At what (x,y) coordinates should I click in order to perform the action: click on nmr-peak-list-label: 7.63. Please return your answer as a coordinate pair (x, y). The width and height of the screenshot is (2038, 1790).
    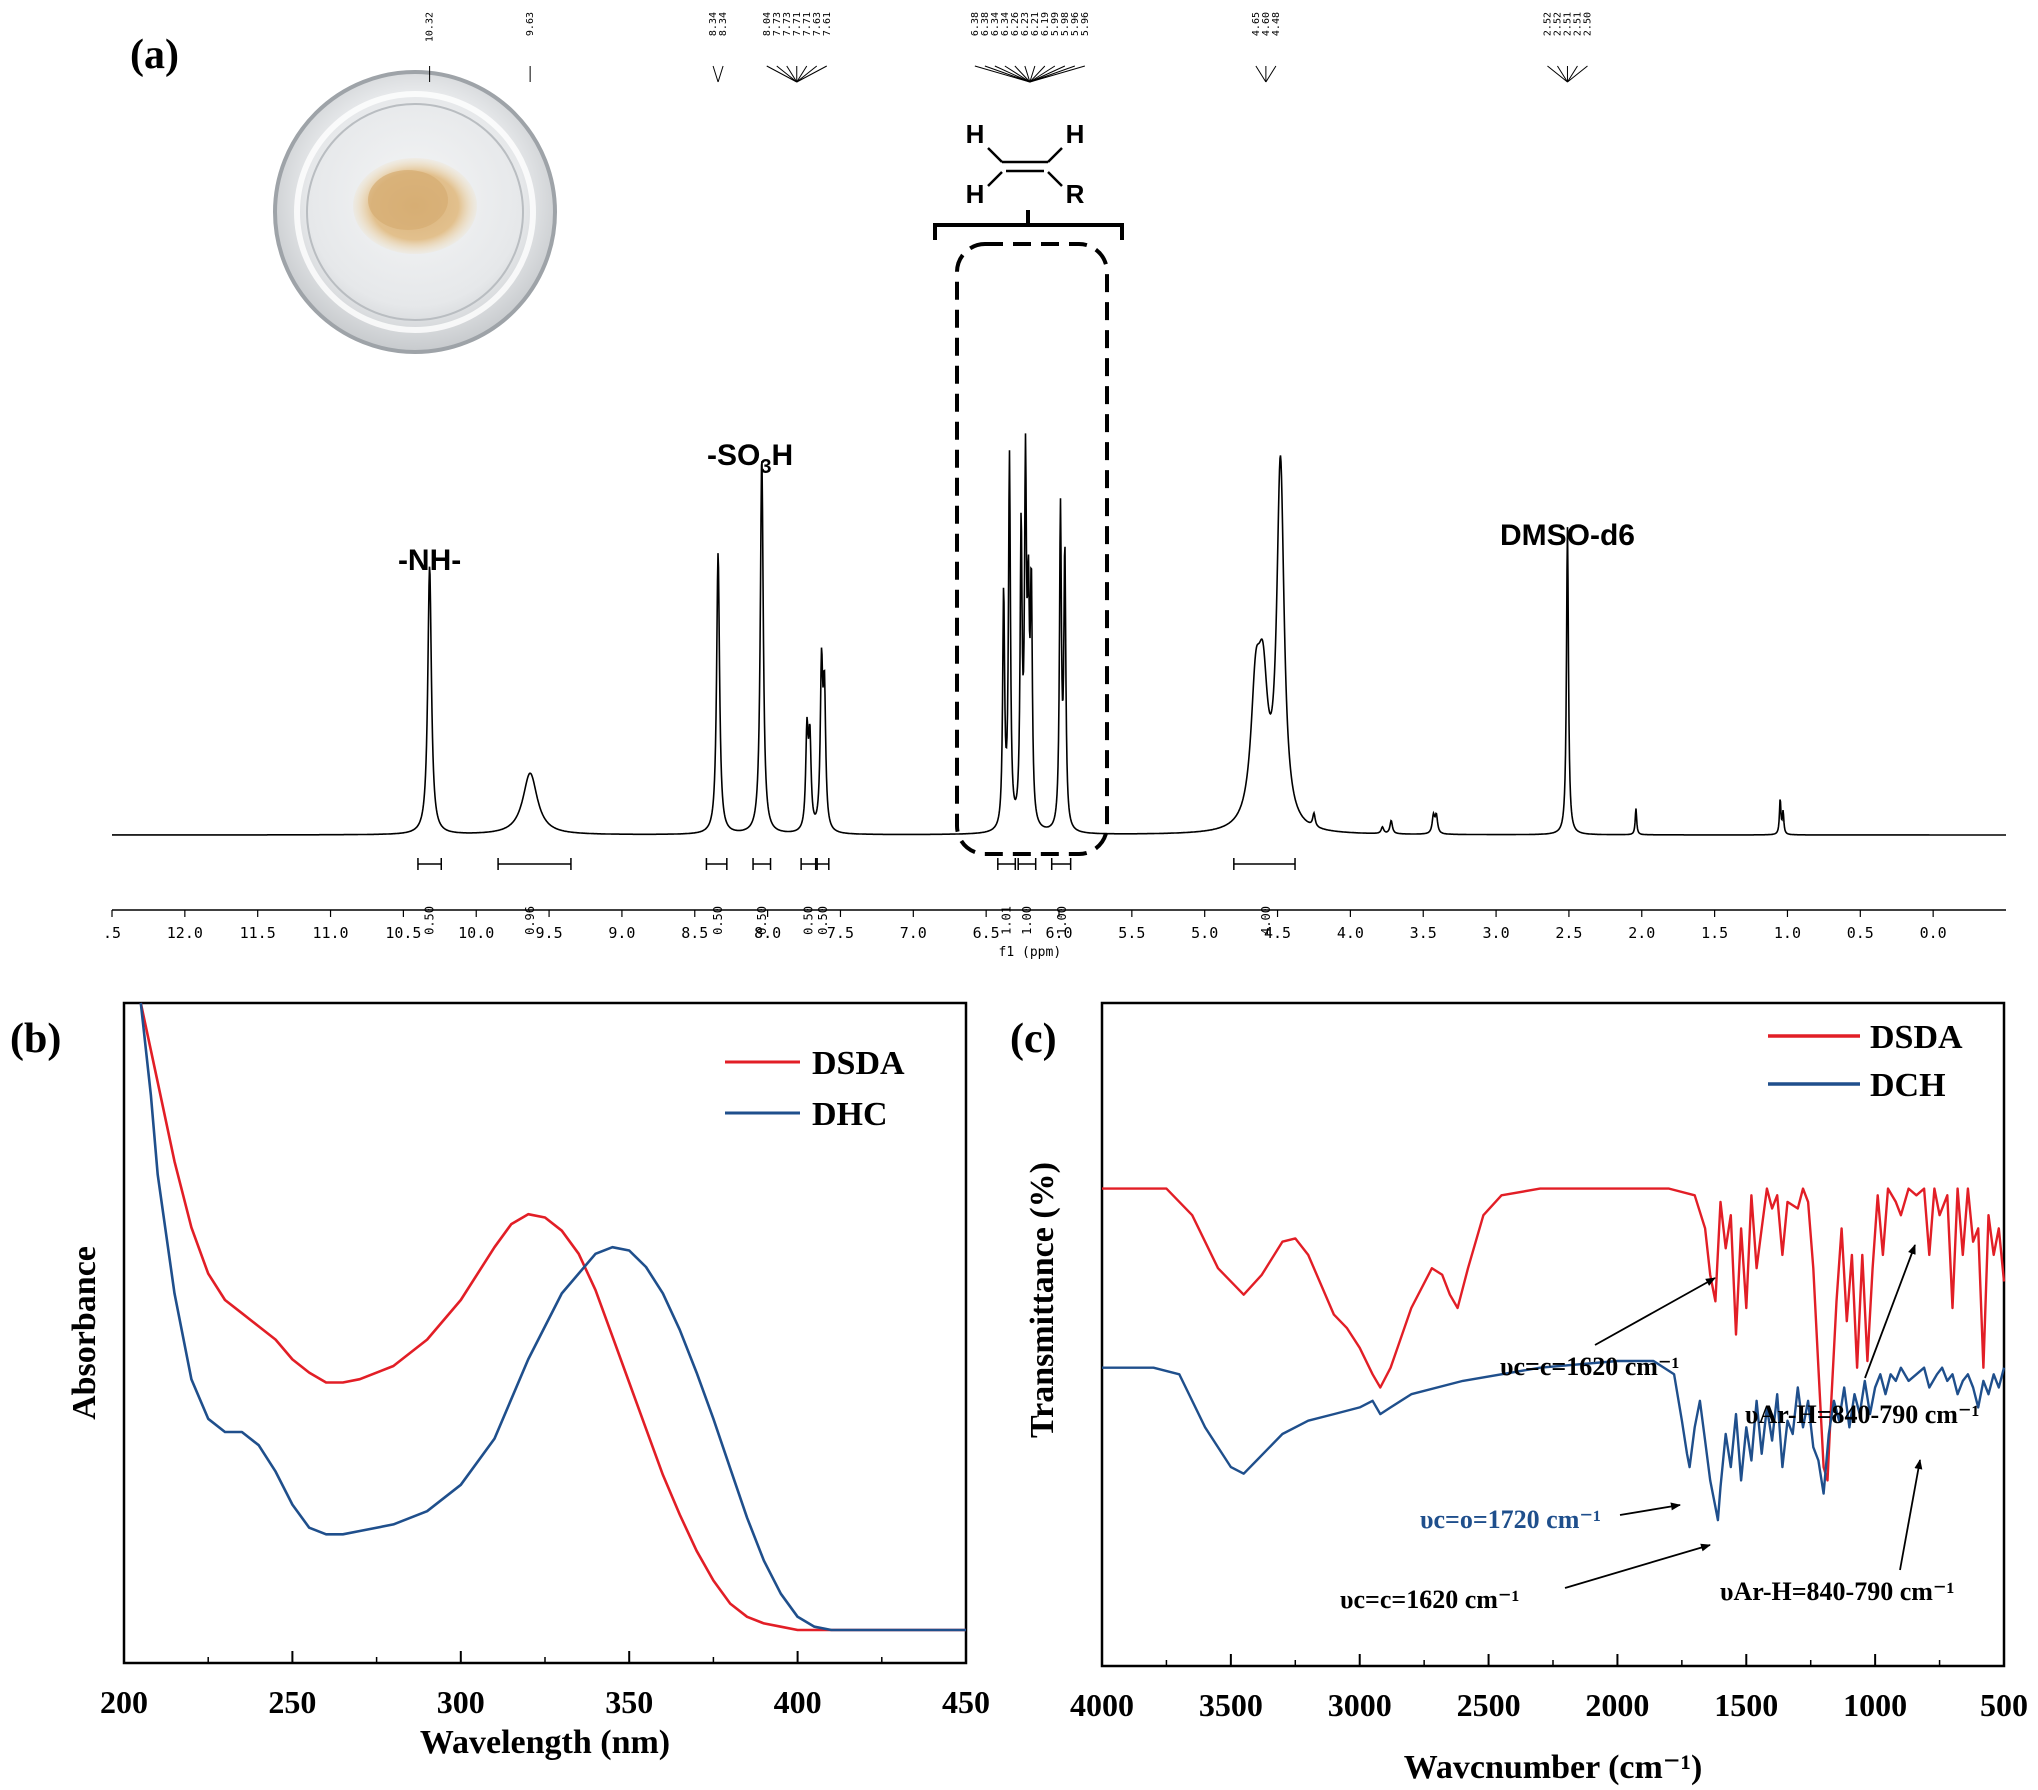
    Looking at the image, I should click on (817, 24).